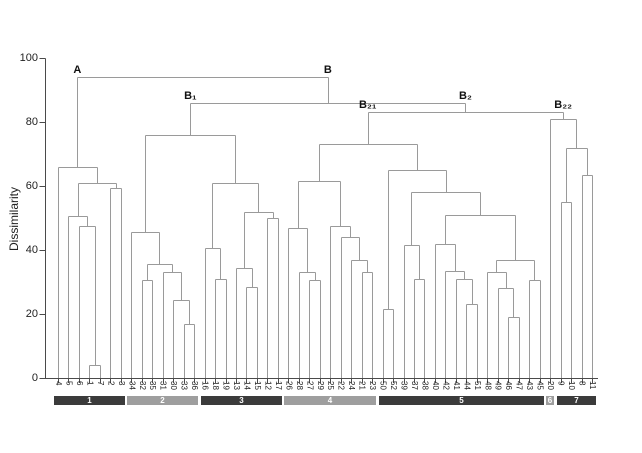  What do you see at coordinates (488, 385) in the screenshot?
I see `leaf-label-48: 48` at bounding box center [488, 385].